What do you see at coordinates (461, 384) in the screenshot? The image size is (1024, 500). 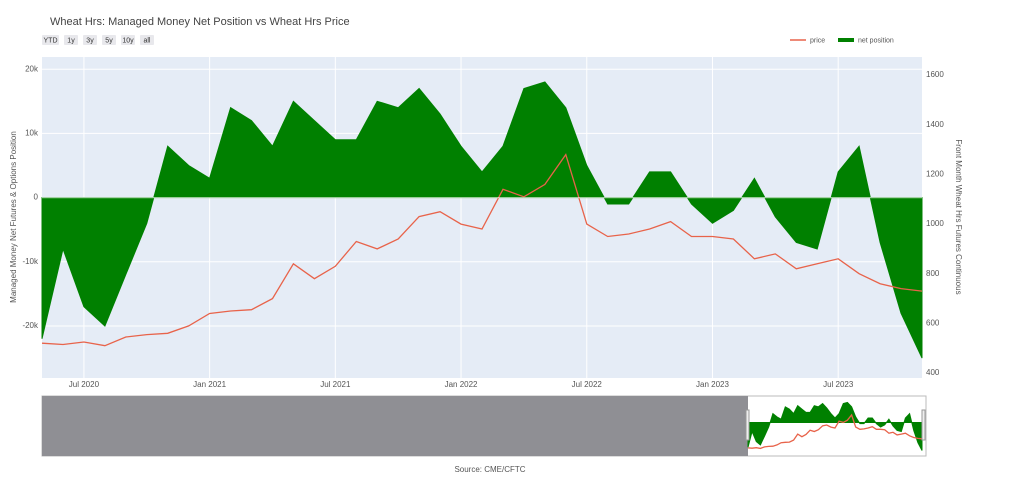 I see `x-tick-label: Jan 2022` at bounding box center [461, 384].